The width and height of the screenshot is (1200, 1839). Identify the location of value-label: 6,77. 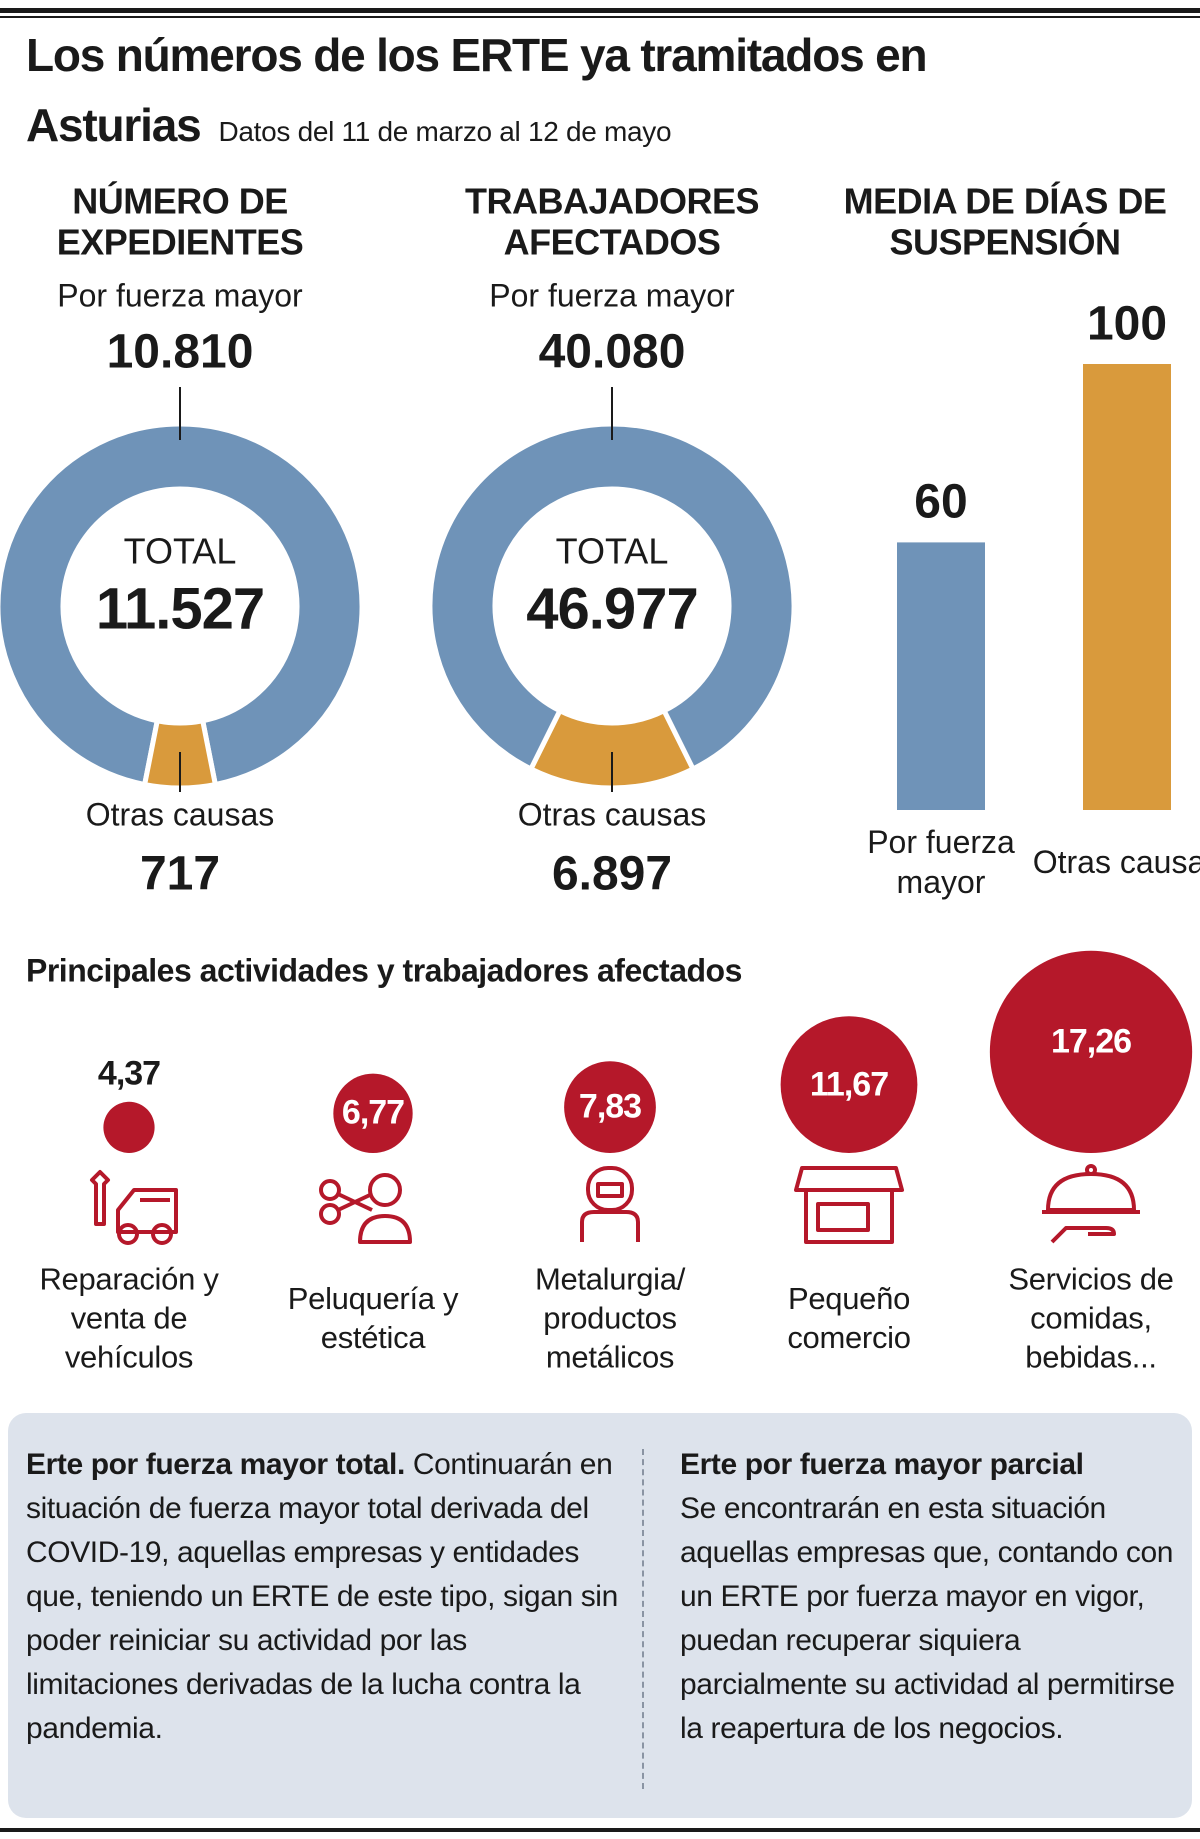
(373, 1112).